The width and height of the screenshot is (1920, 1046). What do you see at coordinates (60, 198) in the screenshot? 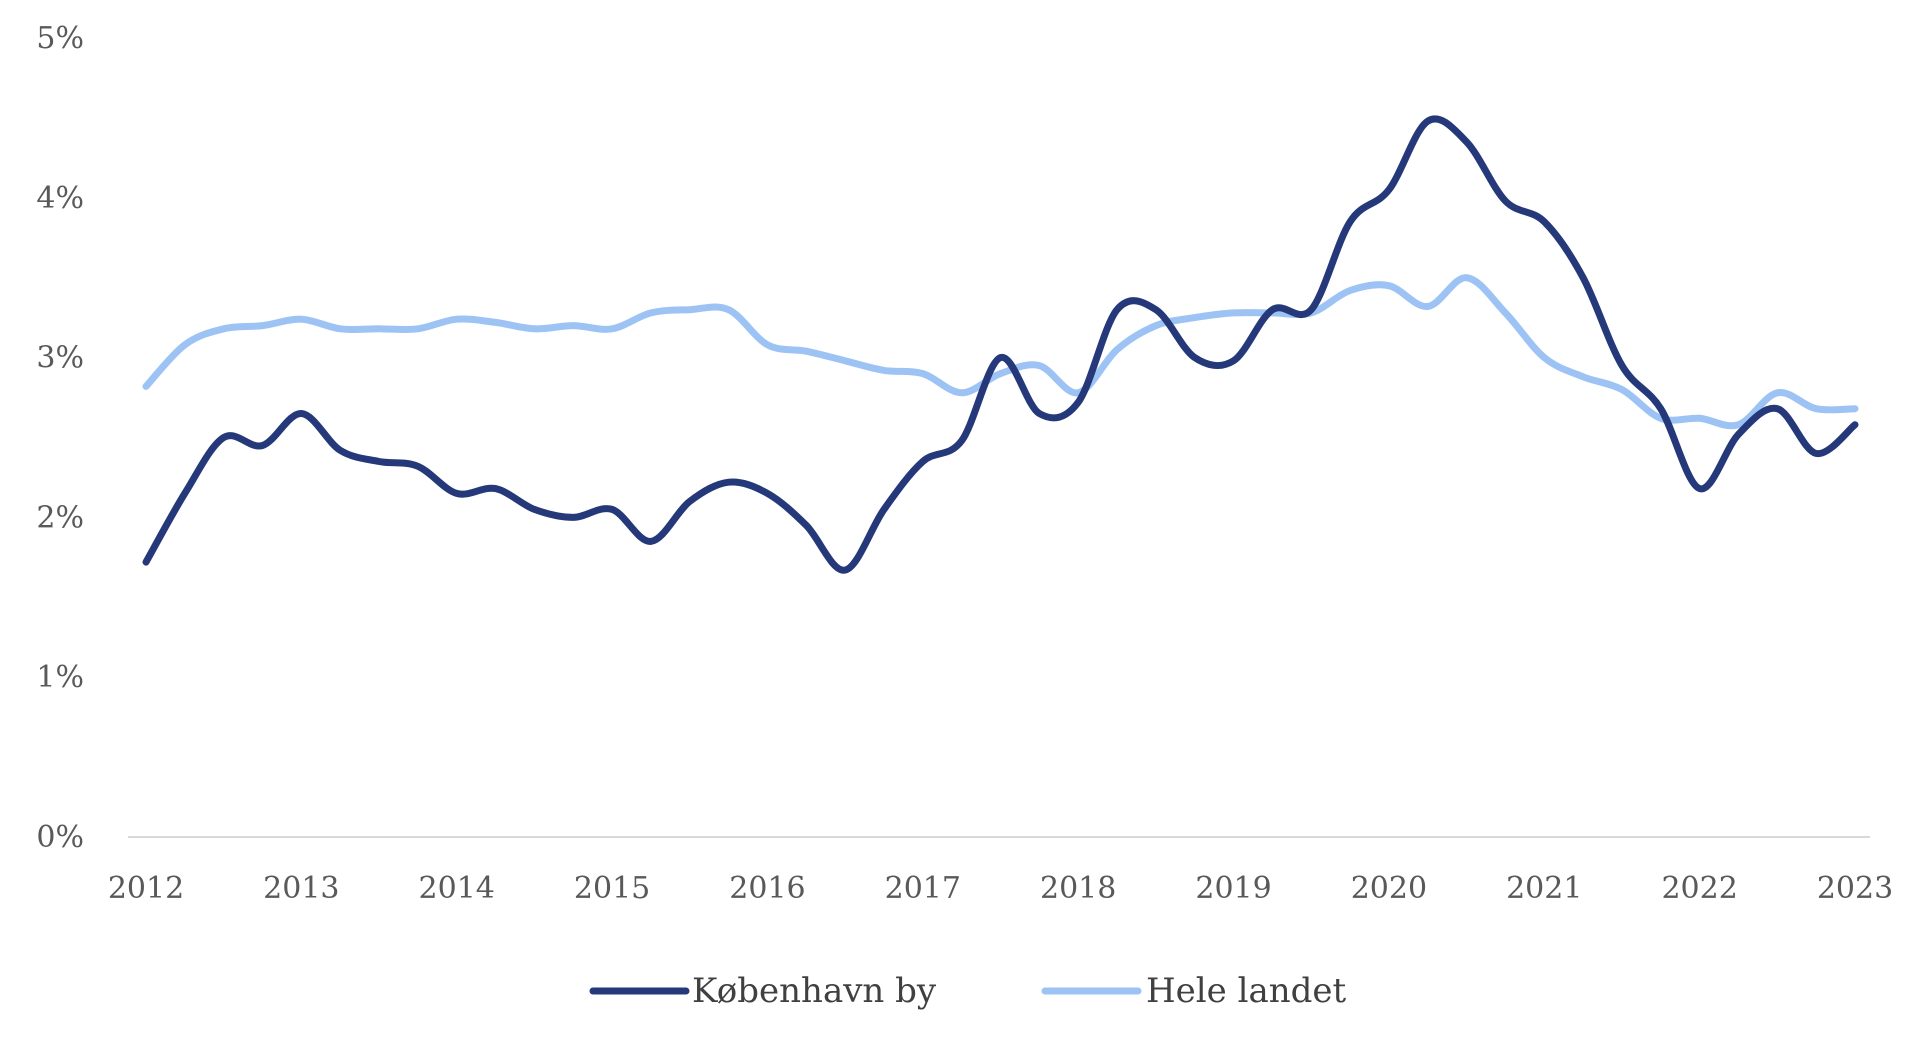
I see `y-tick-label: 4%` at bounding box center [60, 198].